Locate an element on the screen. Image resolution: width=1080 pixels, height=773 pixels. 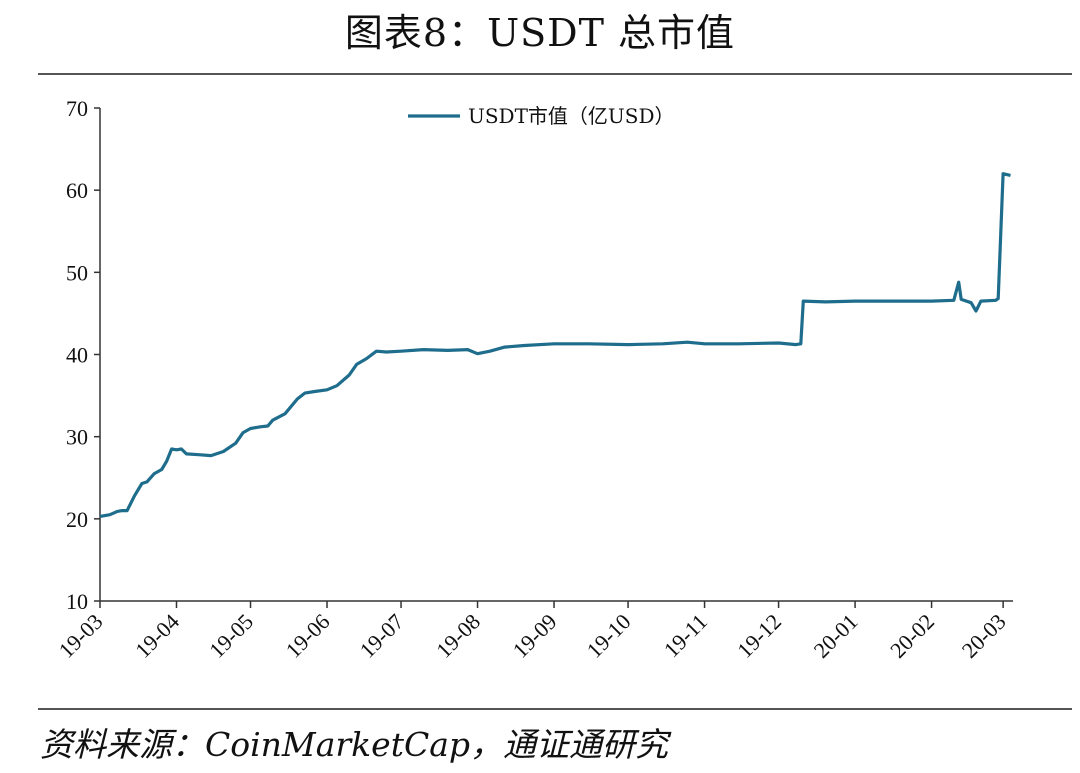
x-tick-label: 19-05 is located at coordinates (231, 636).